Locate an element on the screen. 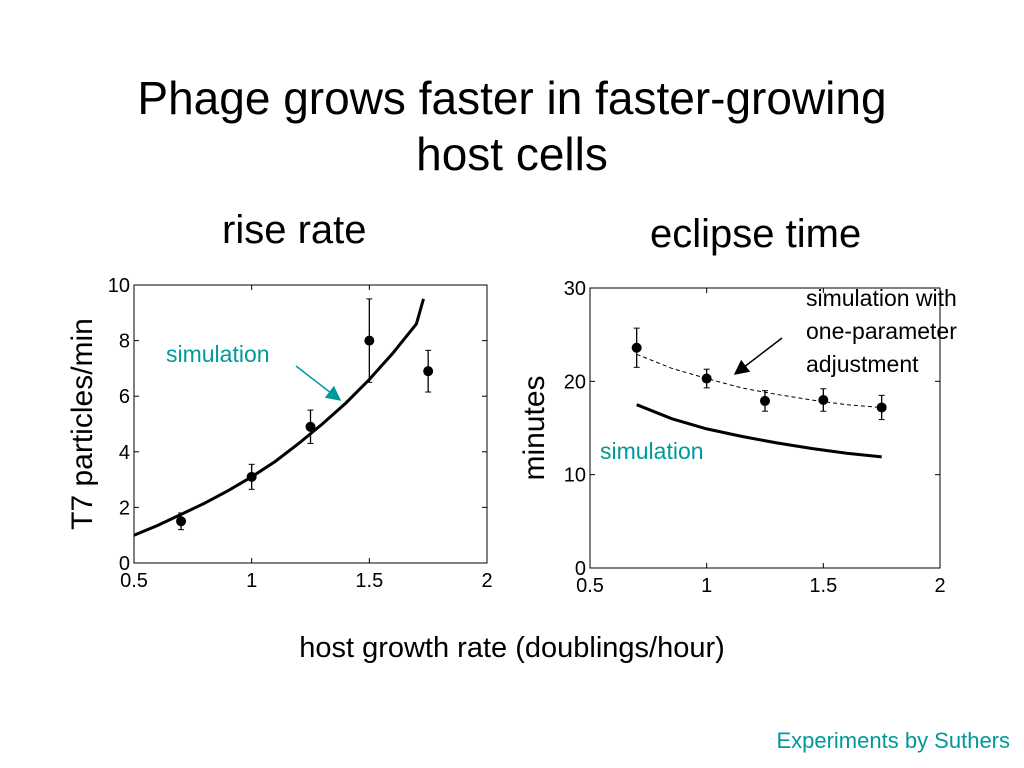  chart-2-y-axis-label: minutes is located at coordinates (534, 427).